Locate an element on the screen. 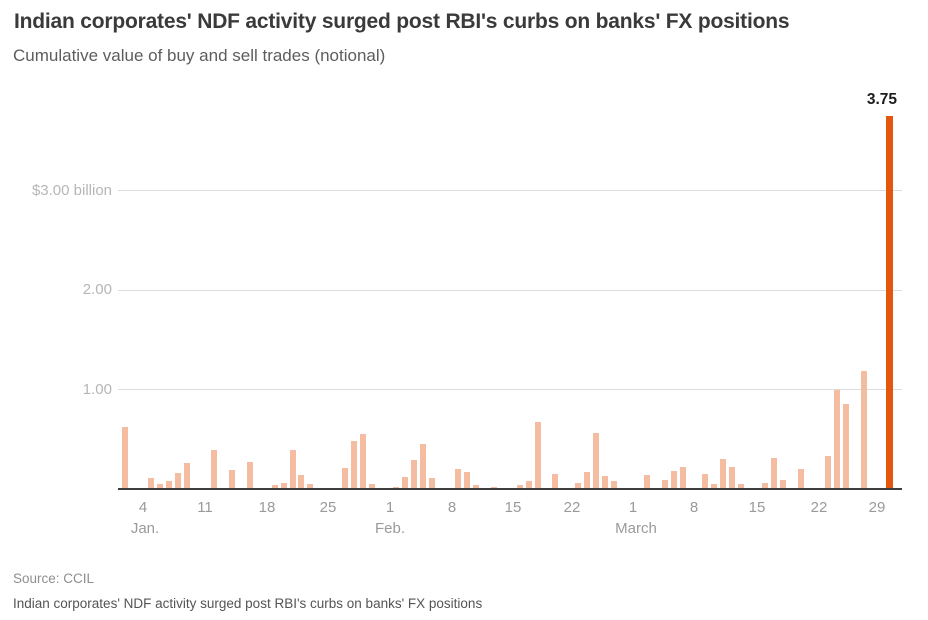  month-label: Feb. is located at coordinates (389, 528).